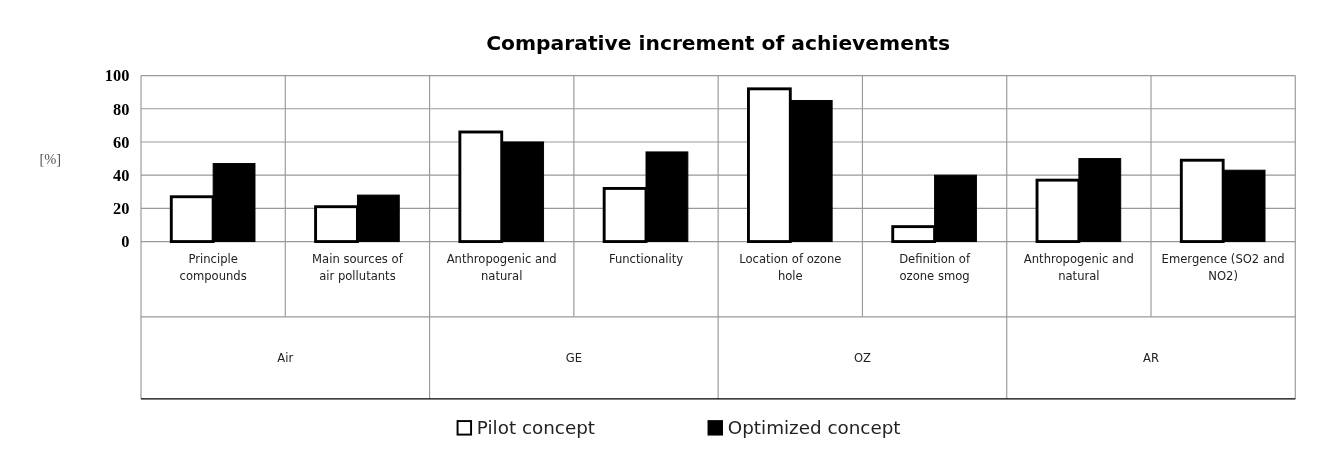 This screenshot has height=459, width=1334. Describe the element at coordinates (718, 43) in the screenshot. I see `chart-title: Comparative increment of achievements` at that location.